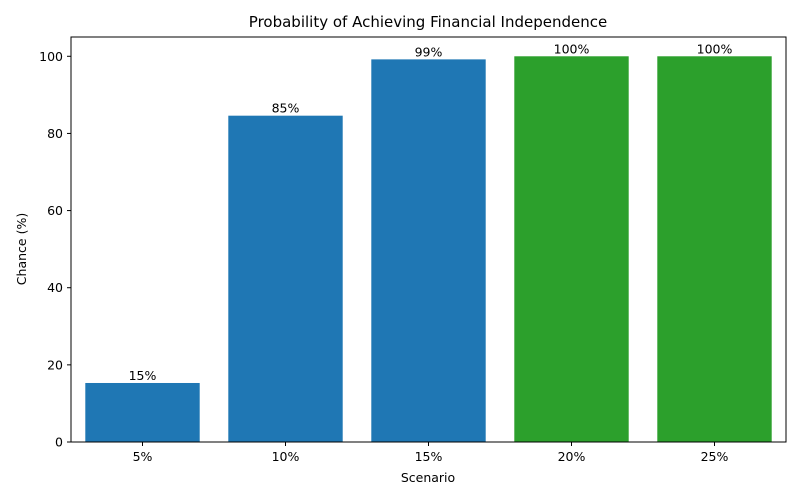 The height and width of the screenshot is (500, 800). What do you see at coordinates (55, 364) in the screenshot?
I see `y-tick-label-2: 20` at bounding box center [55, 364].